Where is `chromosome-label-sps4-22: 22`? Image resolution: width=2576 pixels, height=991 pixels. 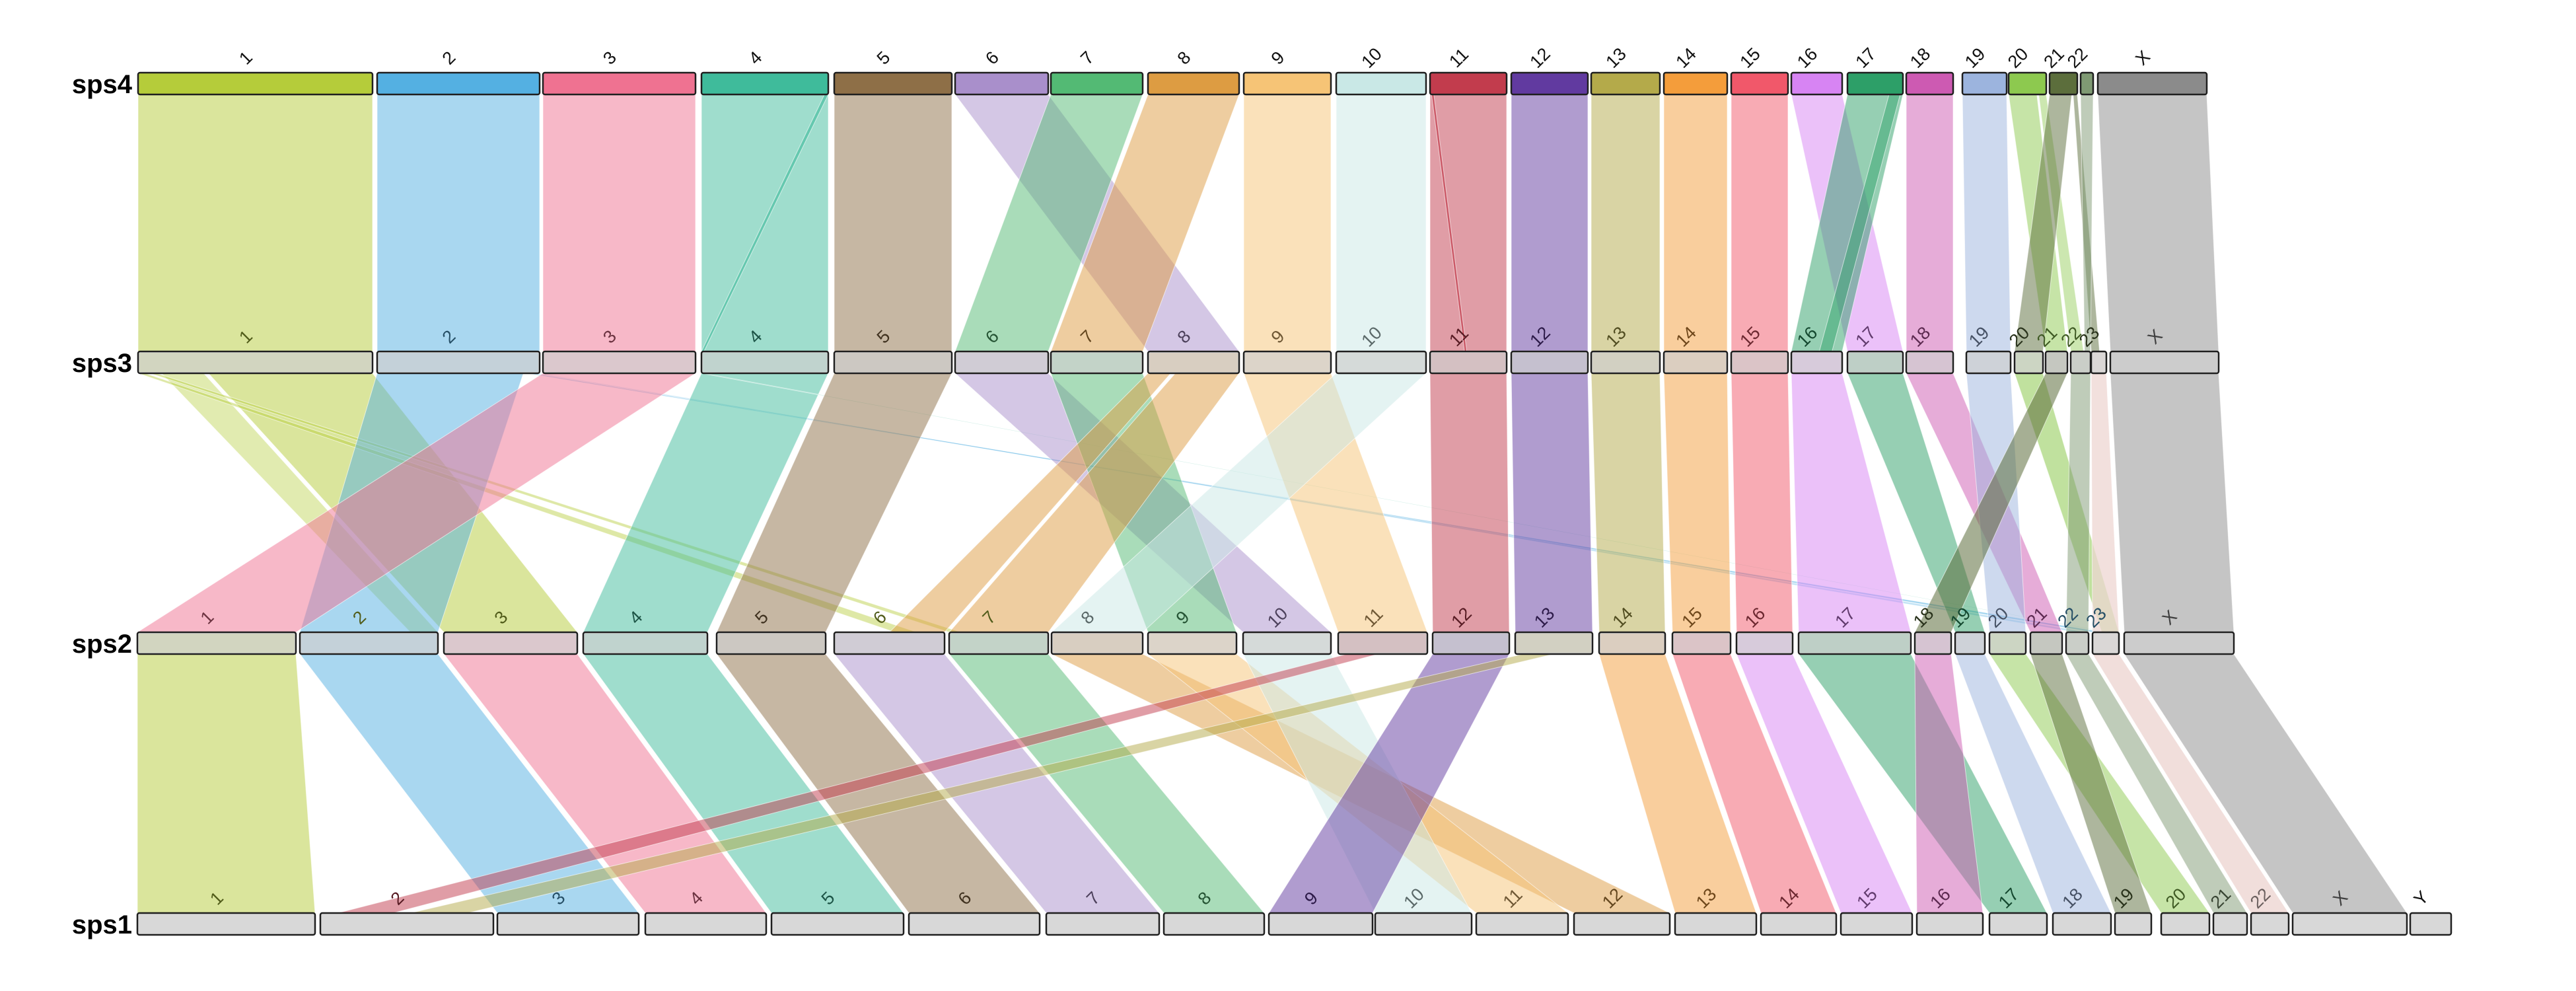 chromosome-label-sps4-22: 22 is located at coordinates (2077, 57).